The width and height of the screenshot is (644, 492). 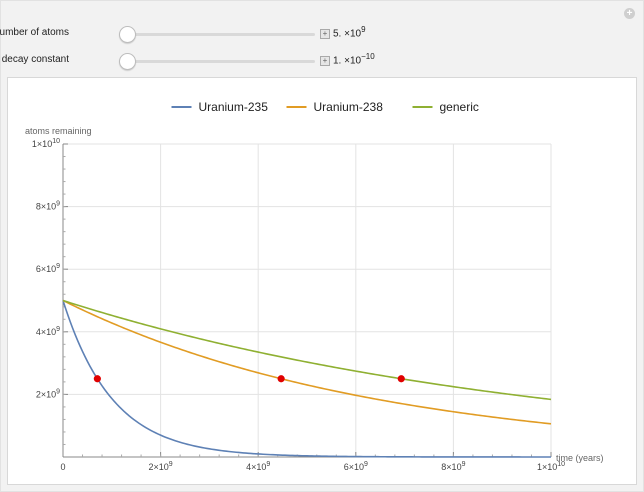 What do you see at coordinates (219, 34) in the screenshot?
I see `initial-atoms-slider` at bounding box center [219, 34].